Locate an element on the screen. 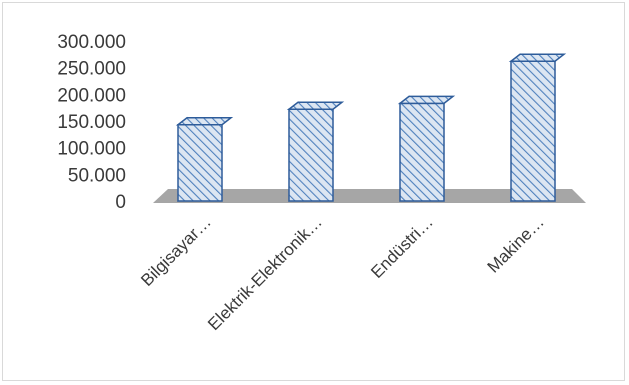  chart-floor is located at coordinates (369, 196).